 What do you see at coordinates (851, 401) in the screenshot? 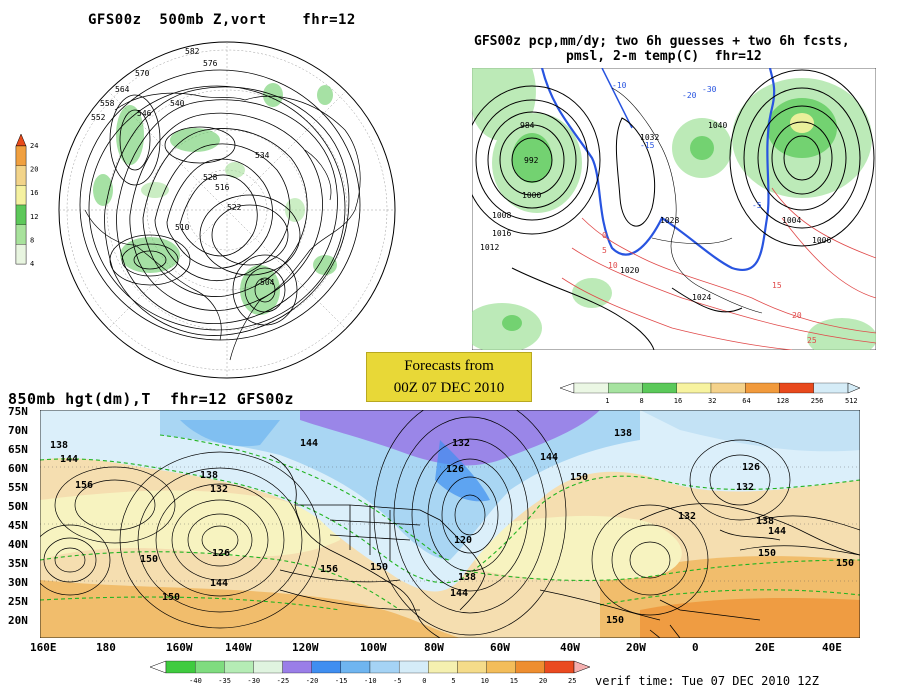
I see `colorbar-tick-label: 512` at bounding box center [851, 401].